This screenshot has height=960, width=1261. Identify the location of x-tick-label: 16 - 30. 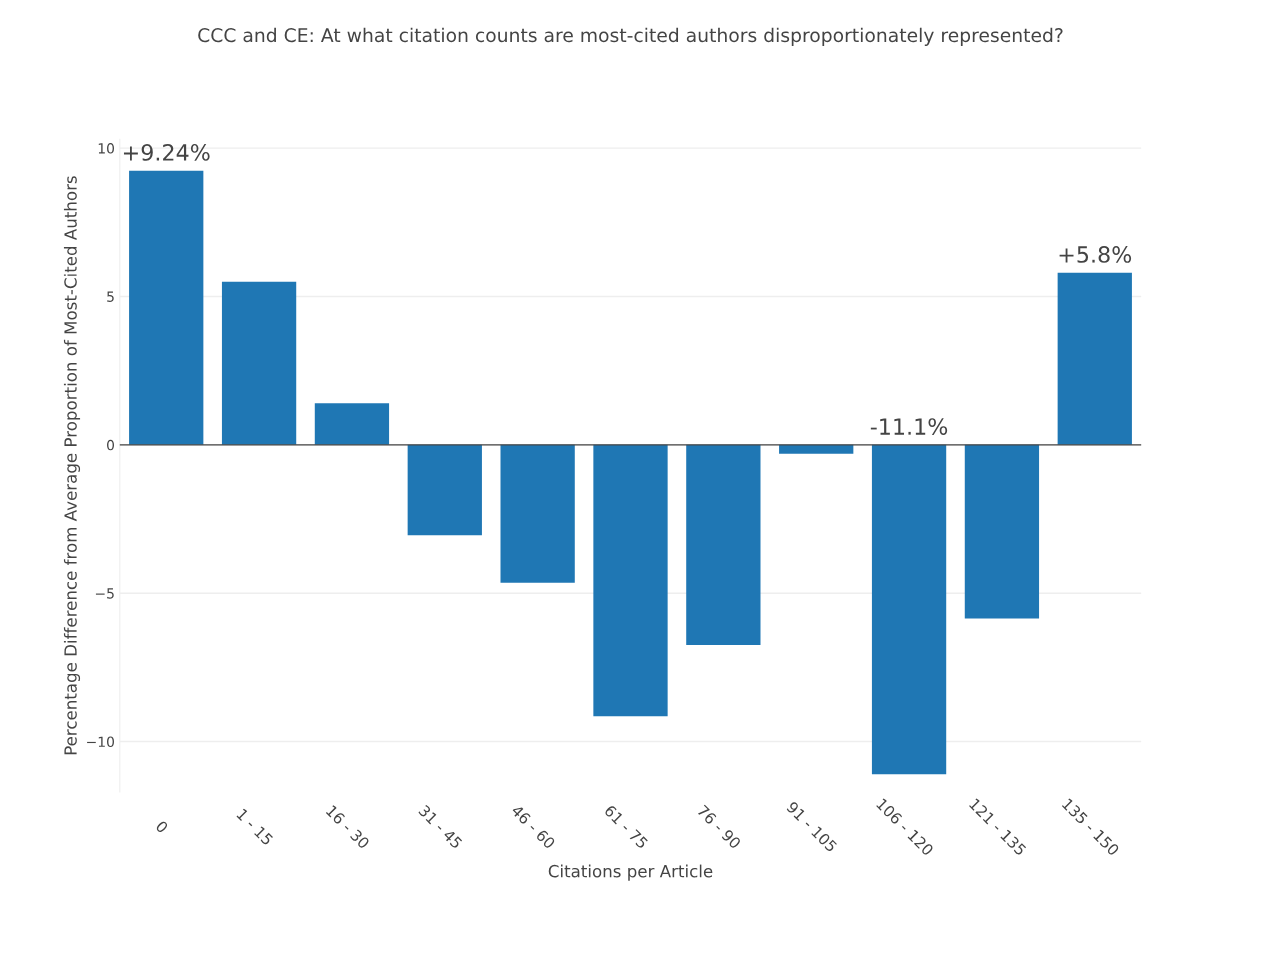
(348, 827).